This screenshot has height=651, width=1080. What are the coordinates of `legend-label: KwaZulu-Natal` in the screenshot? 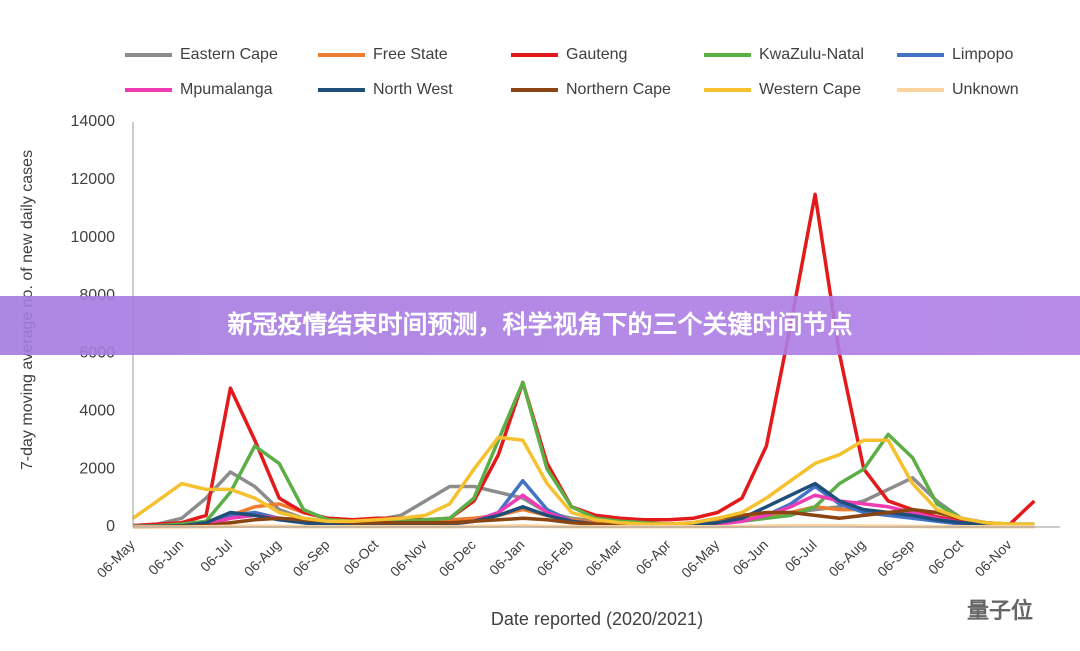 It's located at (811, 54).